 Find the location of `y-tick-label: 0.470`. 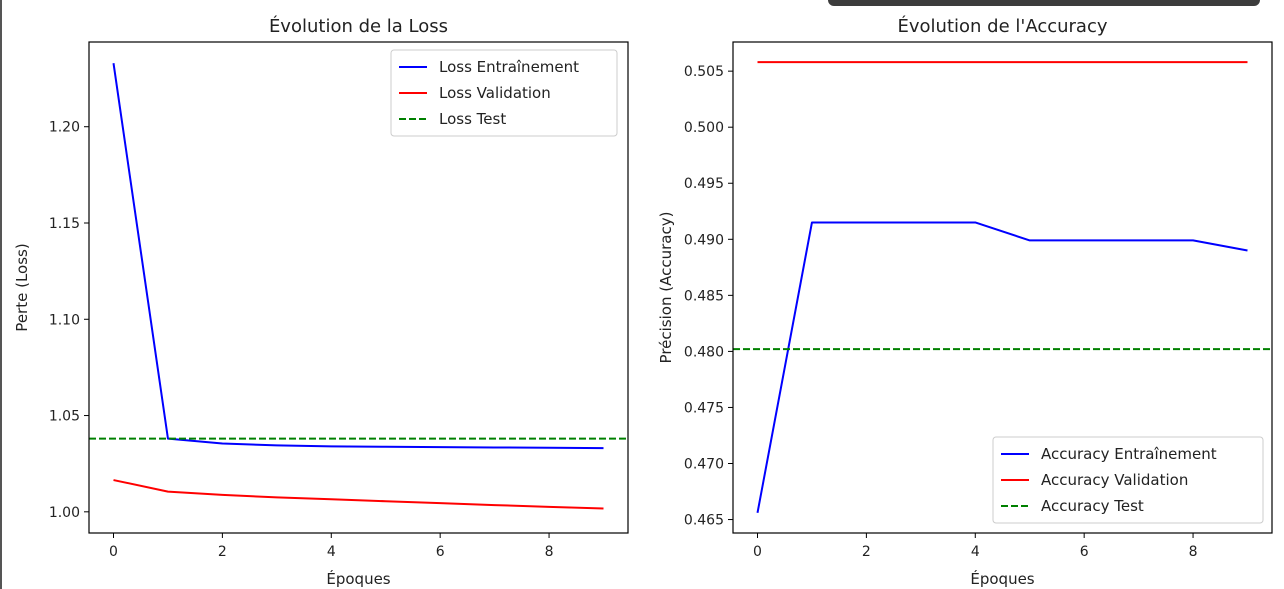

y-tick-label: 0.470 is located at coordinates (704, 464).